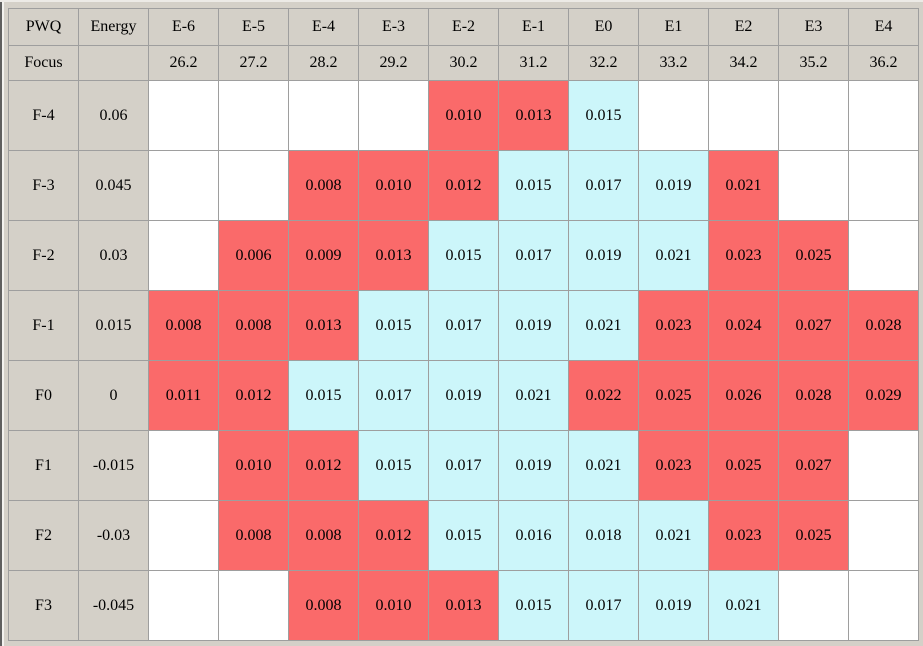 The image size is (923, 646). I want to click on cell-f-2-e-1: 0.017, so click(533, 255).